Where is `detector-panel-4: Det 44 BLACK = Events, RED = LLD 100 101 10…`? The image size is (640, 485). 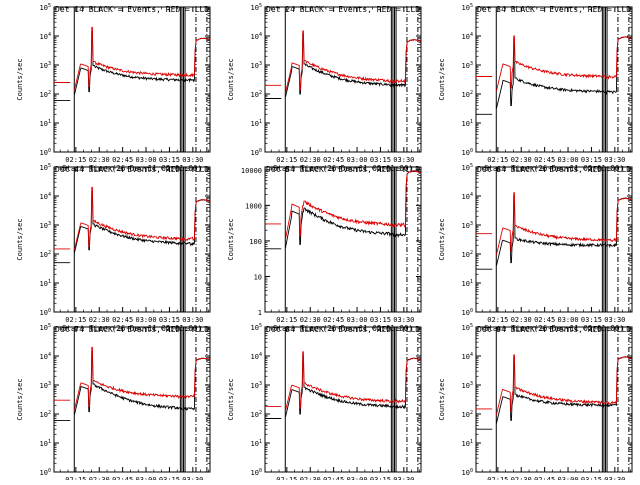 detector-panel-4: Det 44 BLACK = Events, RED = LLD 100 101 10… is located at coordinates (113, 248).